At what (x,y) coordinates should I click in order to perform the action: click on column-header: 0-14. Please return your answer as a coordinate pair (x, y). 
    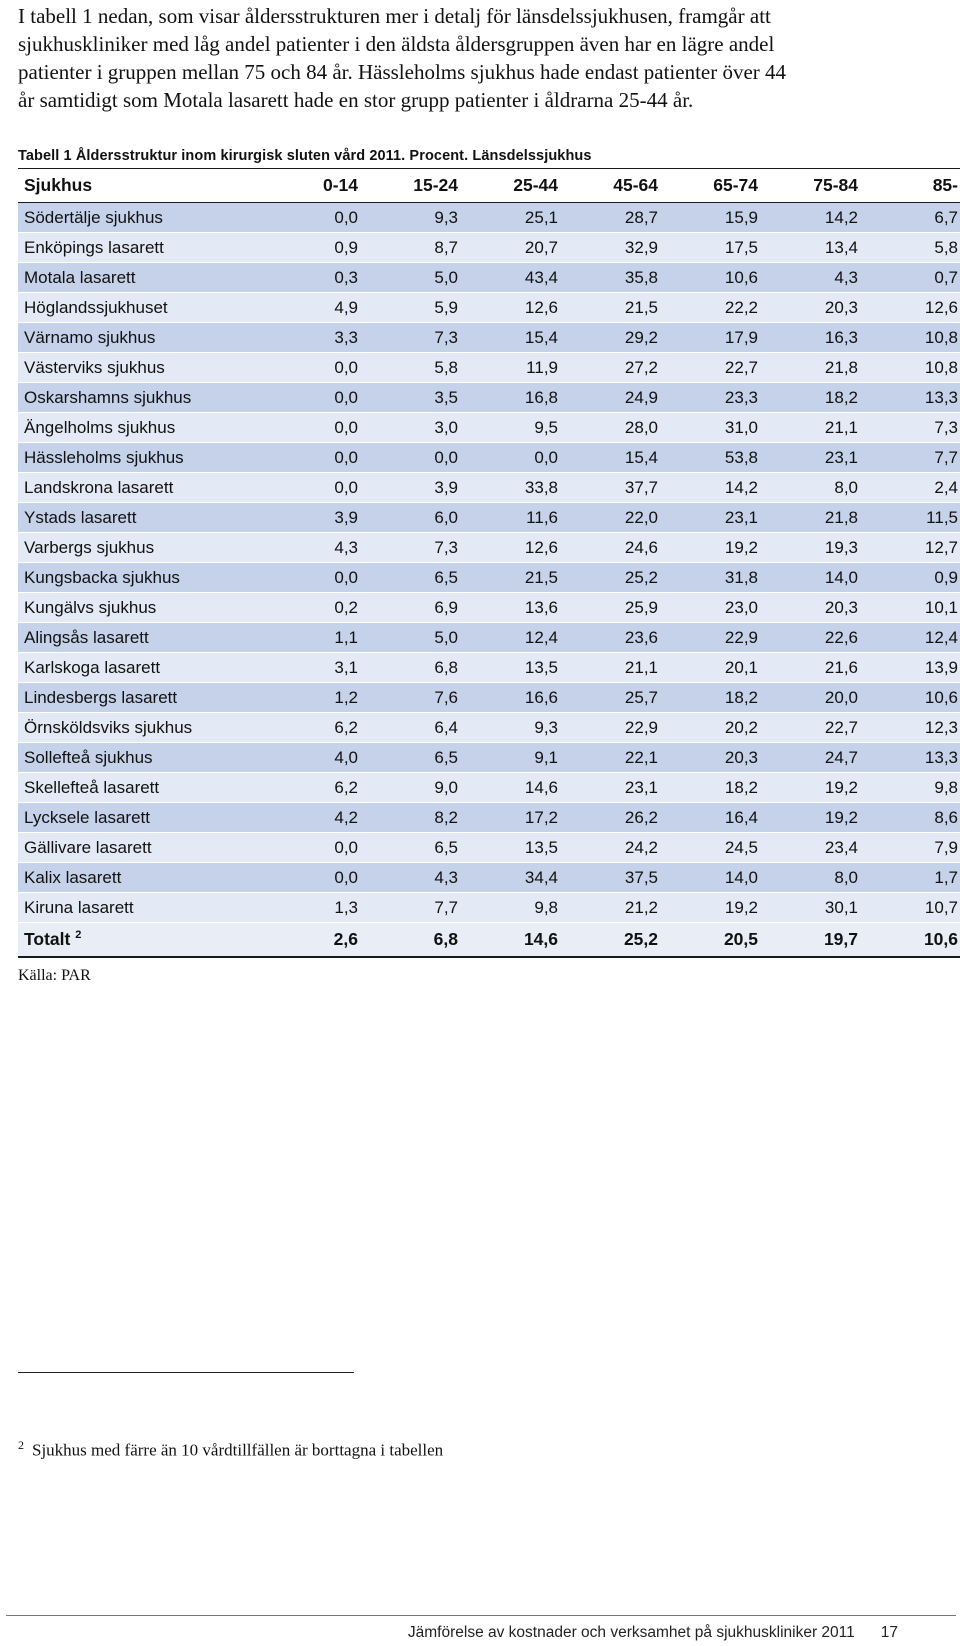
    Looking at the image, I should click on (314, 185).